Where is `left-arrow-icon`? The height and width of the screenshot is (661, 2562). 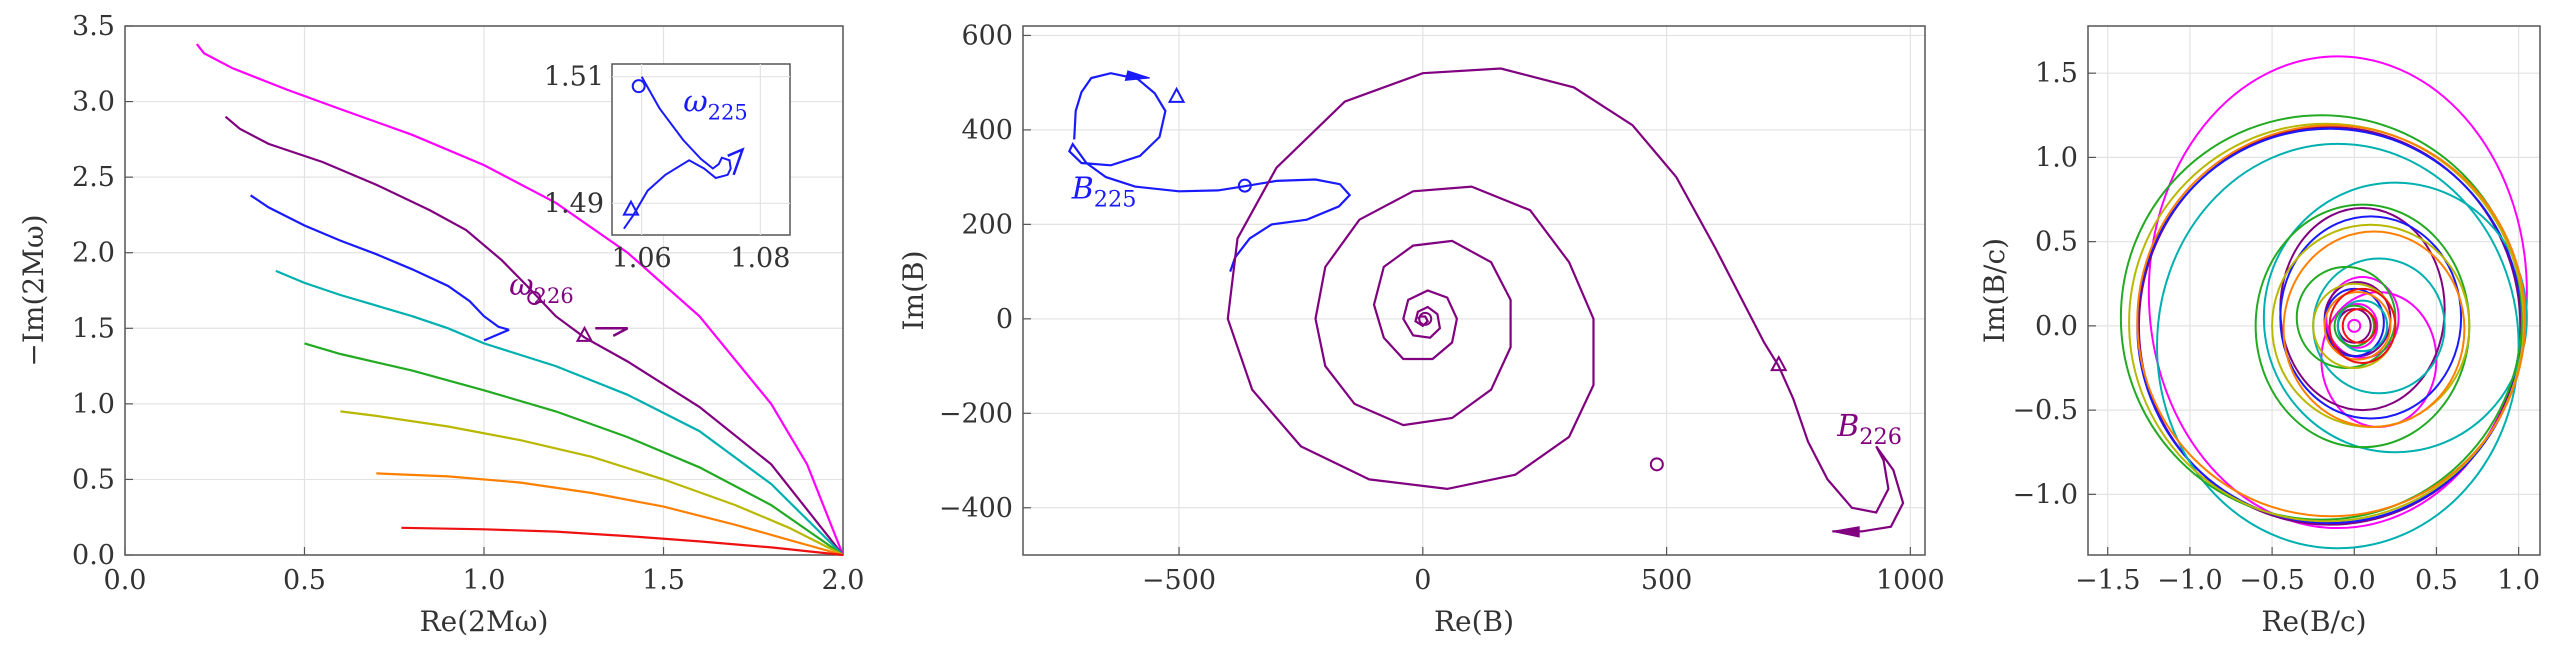 left-arrow-icon is located at coordinates (612, 332).